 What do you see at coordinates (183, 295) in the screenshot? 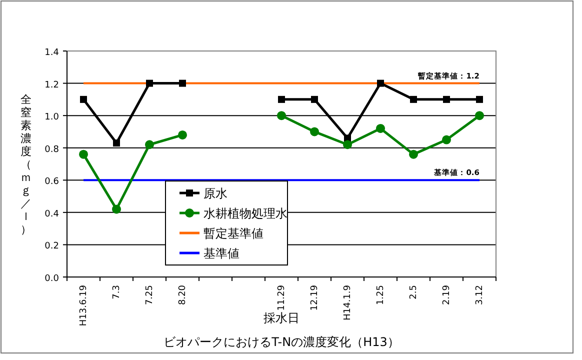
I see `x-tick-label: 8.20` at bounding box center [183, 295].